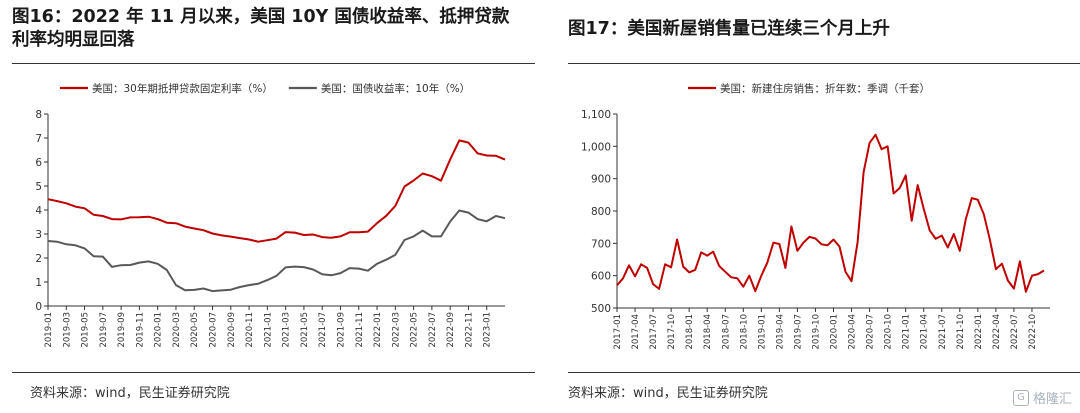 This screenshot has height=413, width=1080. I want to click on y-tick-label: 1,000, so click(596, 147).